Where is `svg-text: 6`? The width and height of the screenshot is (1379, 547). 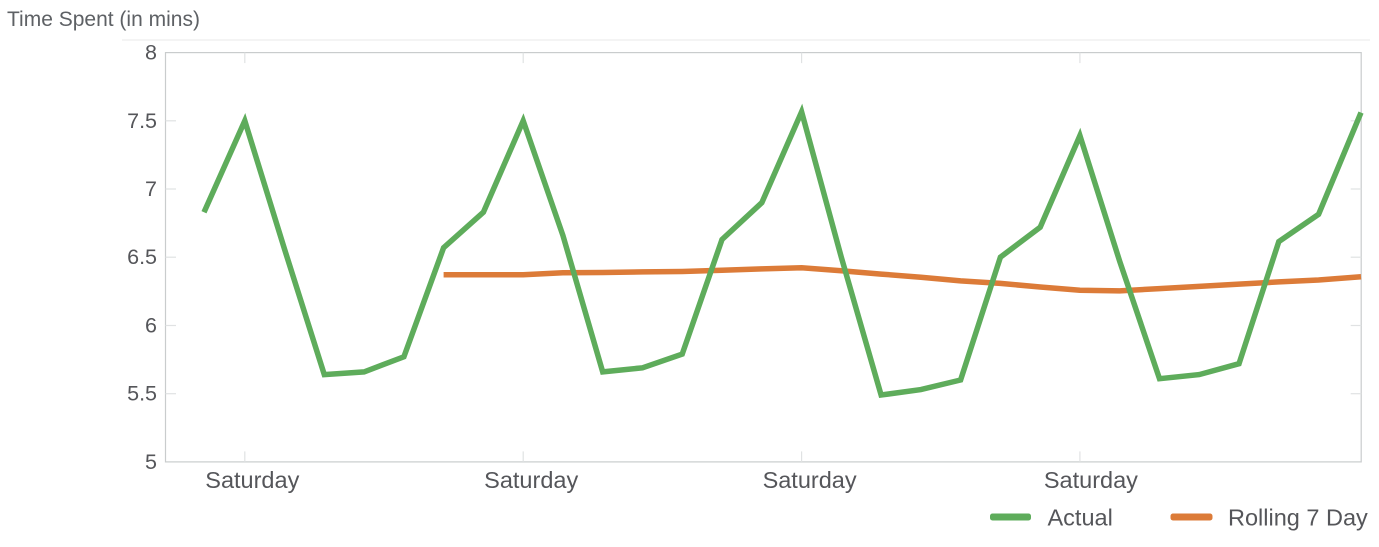 svg-text: 6 is located at coordinates (151, 326).